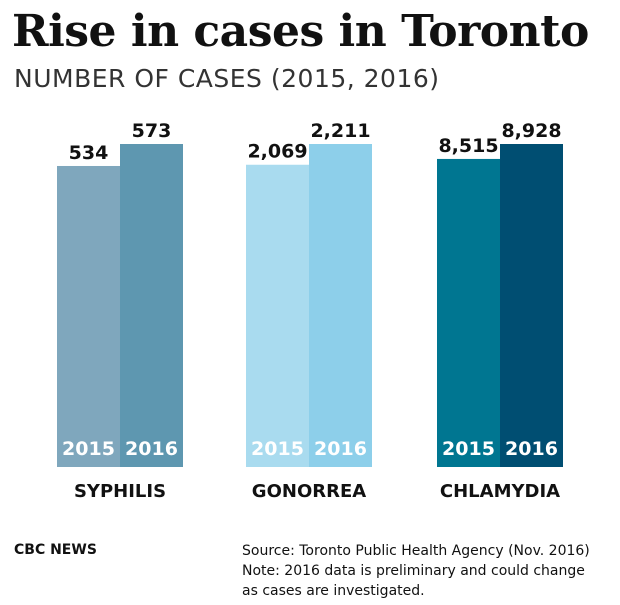  Describe the element at coordinates (500, 491) in the screenshot. I see `category-label-chlamydia: CHLAMYDIA` at that location.